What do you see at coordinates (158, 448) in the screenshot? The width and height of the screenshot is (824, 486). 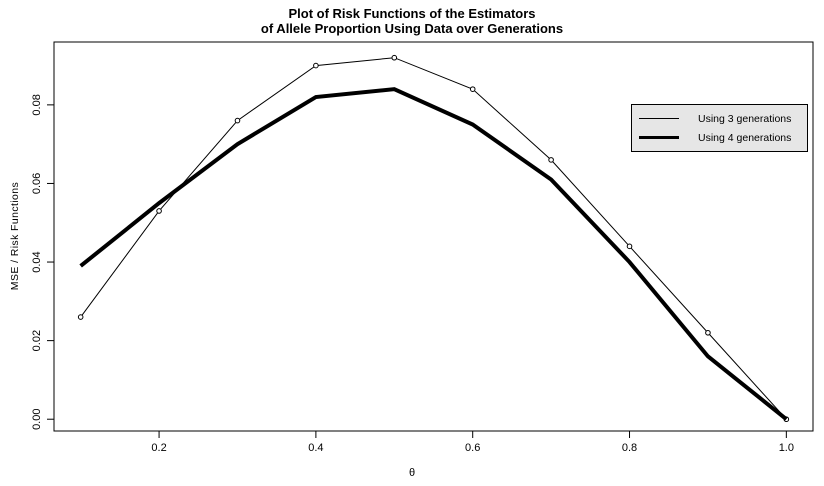 I see `x-axis-tick-label: 0.2` at bounding box center [158, 448].